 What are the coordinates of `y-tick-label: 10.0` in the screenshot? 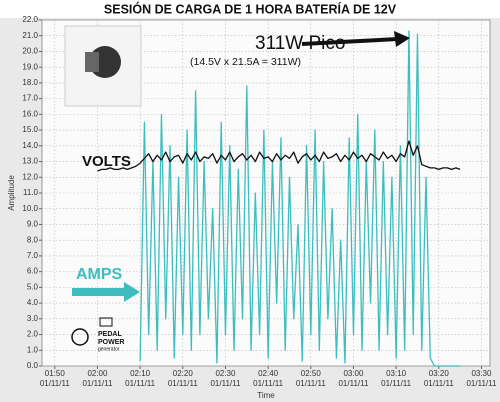 It's located at (30, 208).